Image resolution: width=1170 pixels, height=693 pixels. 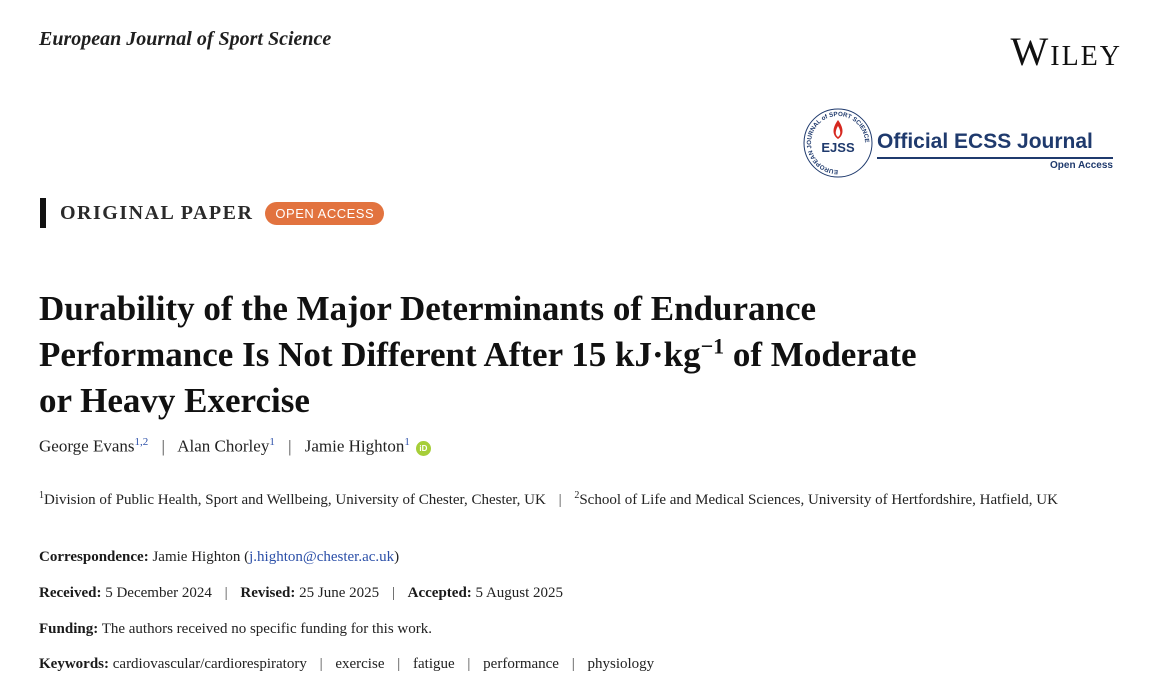 What do you see at coordinates (339, 593) in the screenshot?
I see `revised-date: 25 June 2025` at bounding box center [339, 593].